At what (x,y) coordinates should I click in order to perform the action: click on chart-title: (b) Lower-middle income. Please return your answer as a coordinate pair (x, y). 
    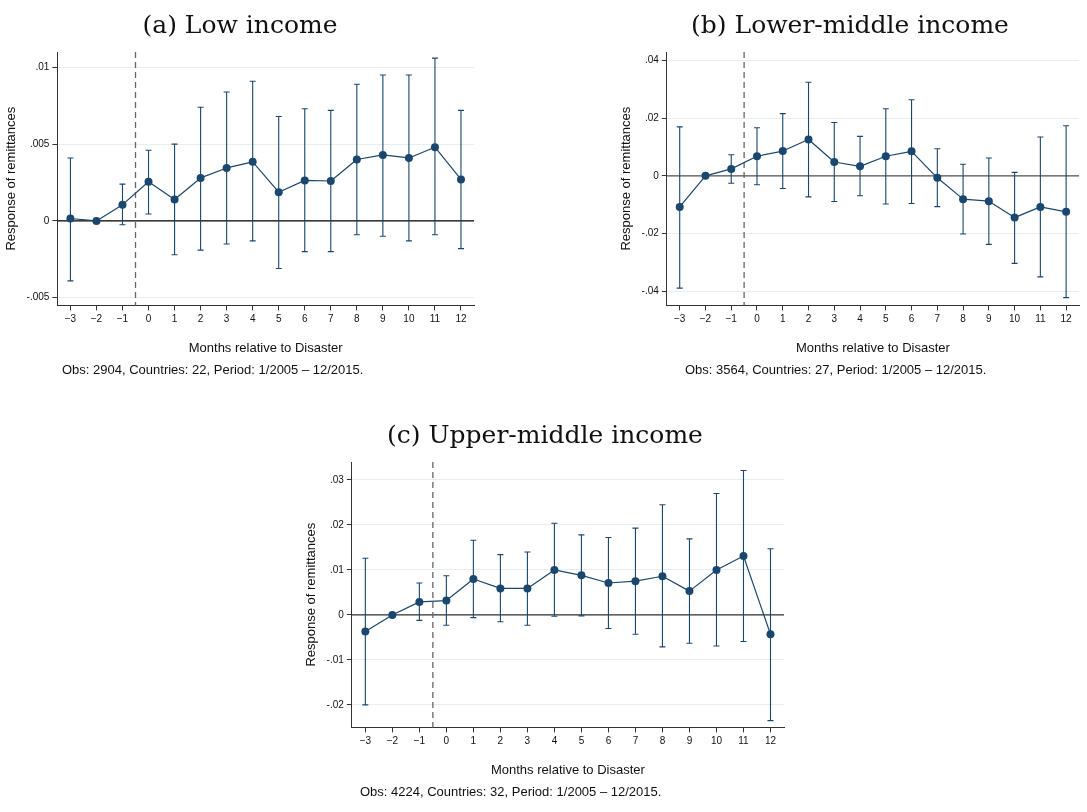
    Looking at the image, I should click on (850, 25).